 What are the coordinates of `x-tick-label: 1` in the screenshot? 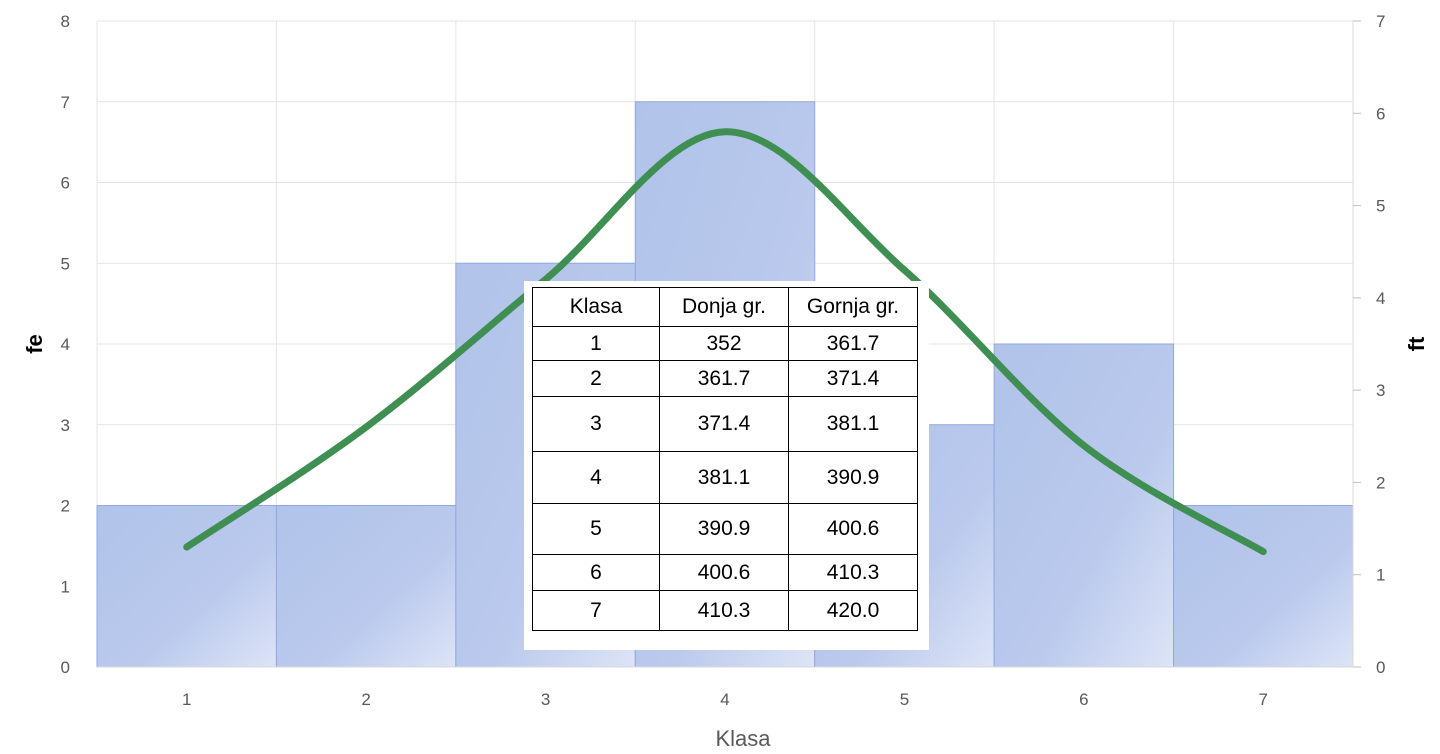 It's located at (186, 699).